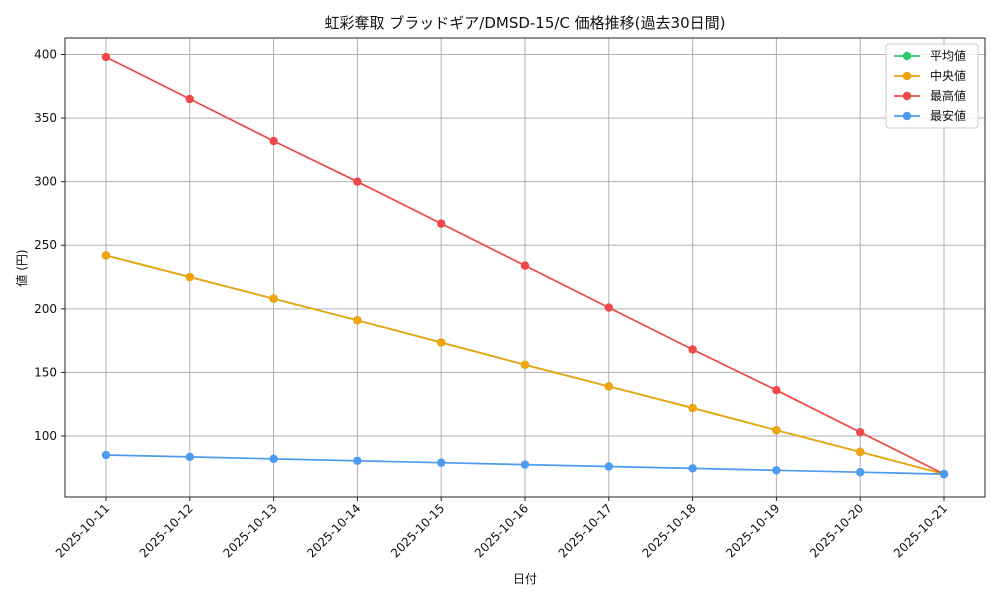 The image size is (1000, 600). Describe the element at coordinates (525, 579) in the screenshot. I see `x-axis-label: 日付` at that location.